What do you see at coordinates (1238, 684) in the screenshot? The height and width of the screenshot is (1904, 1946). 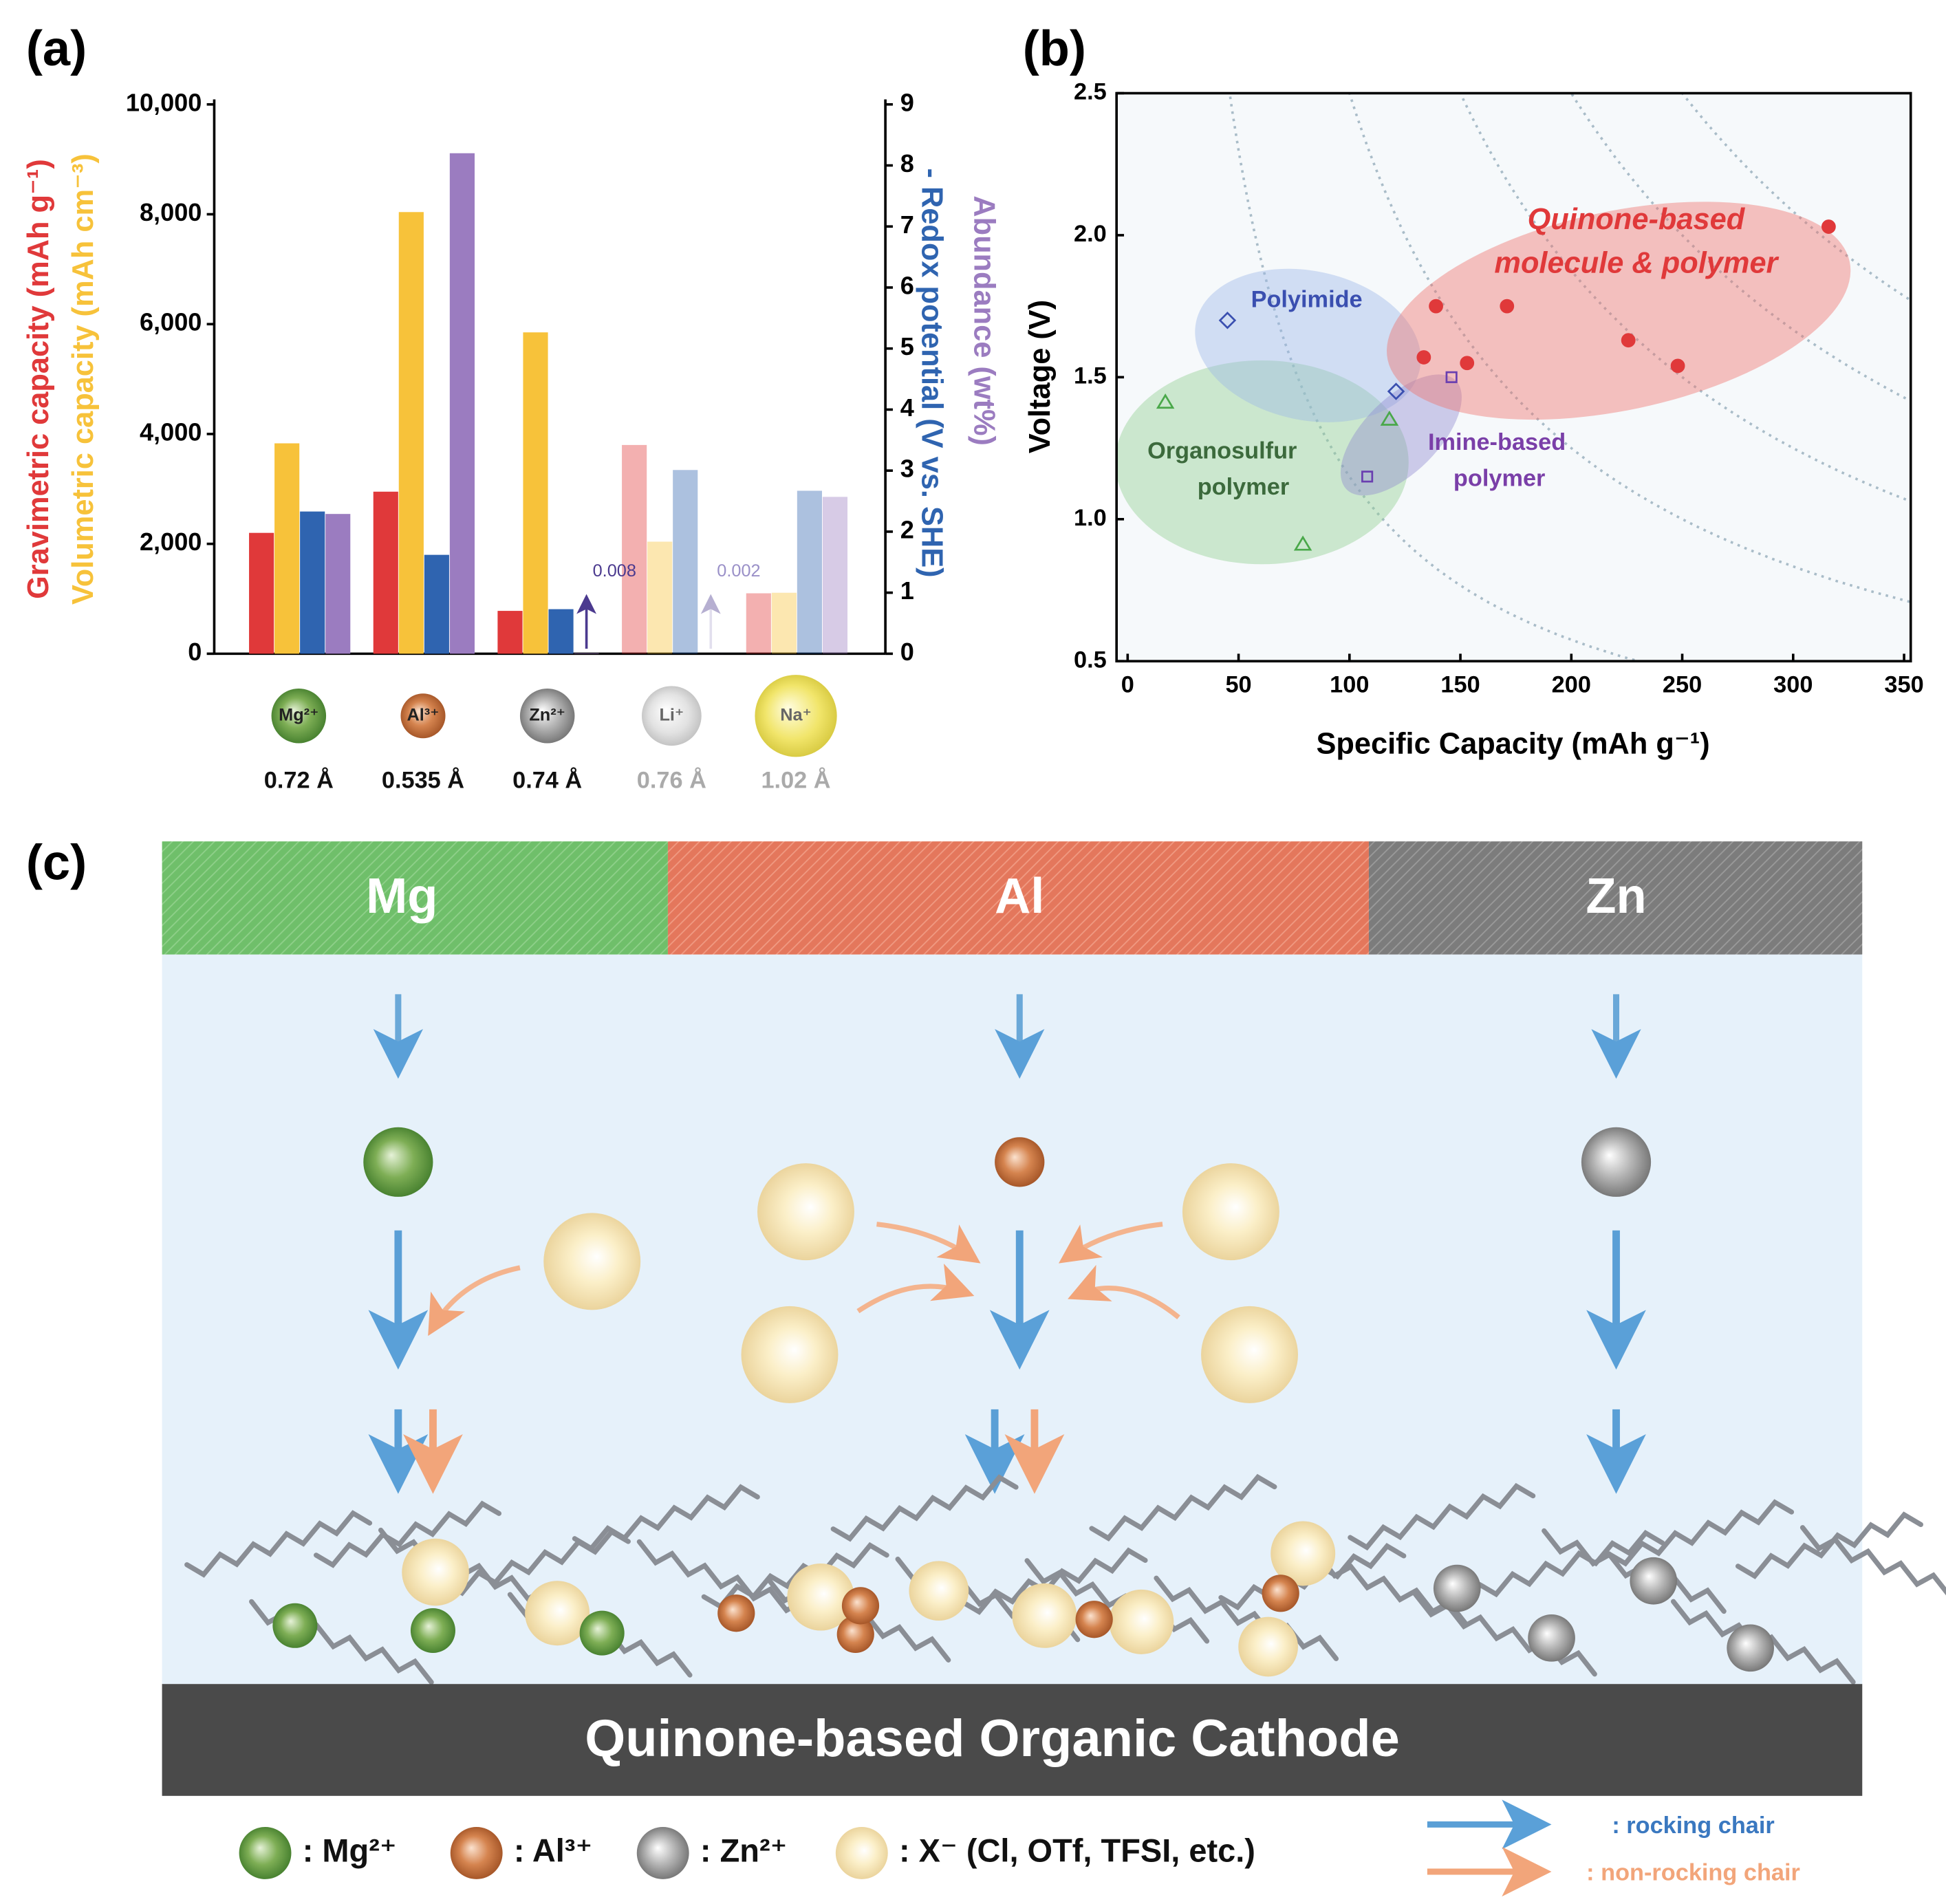 I see `x-tick-label: 50` at bounding box center [1238, 684].